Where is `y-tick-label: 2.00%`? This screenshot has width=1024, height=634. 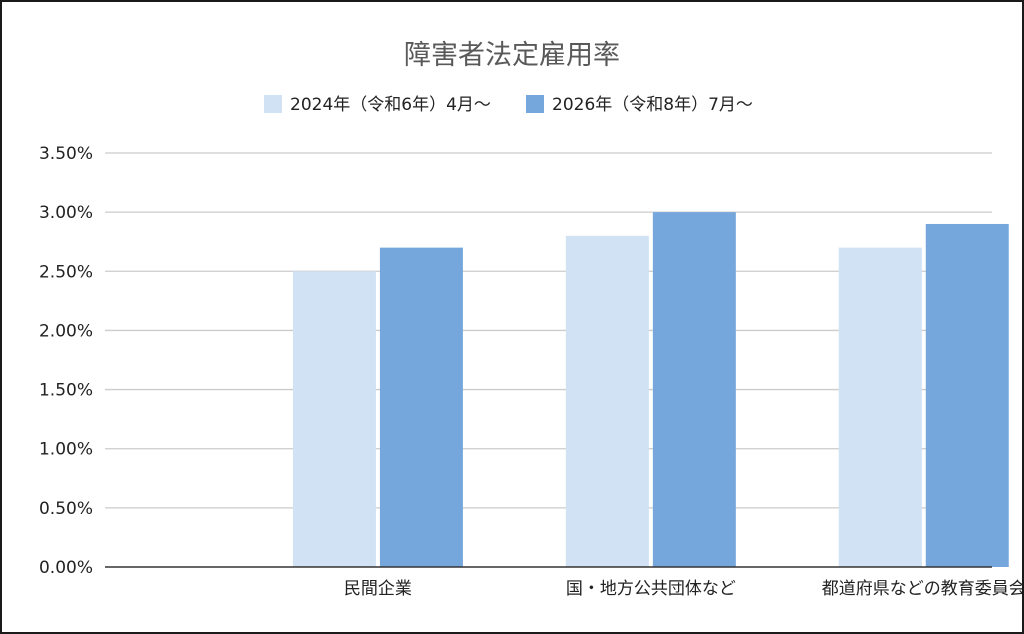 y-tick-label: 2.00% is located at coordinates (66, 331).